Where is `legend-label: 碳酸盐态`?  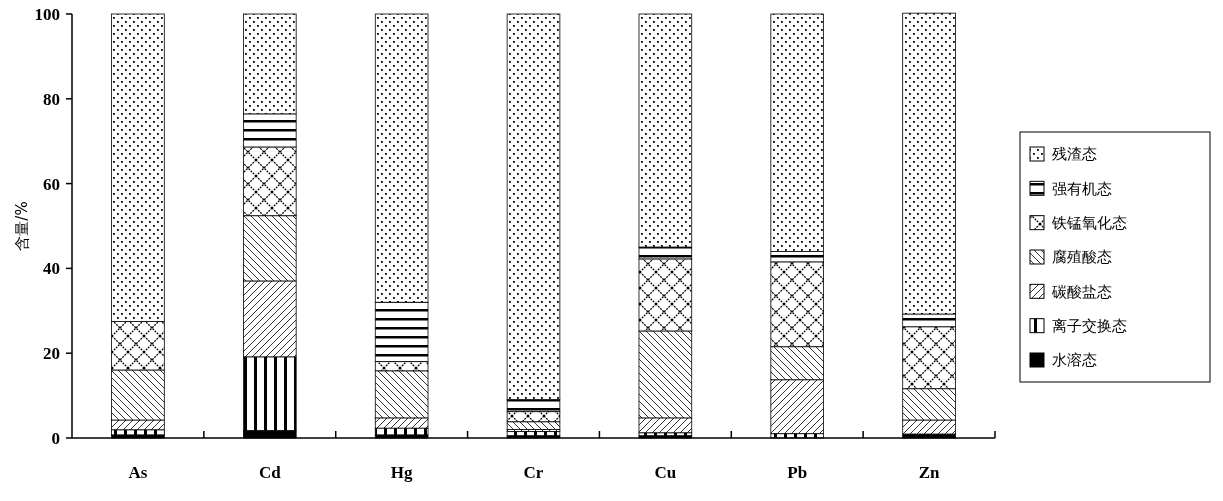
legend-label: 碳酸盐态 is located at coordinates (1081, 291).